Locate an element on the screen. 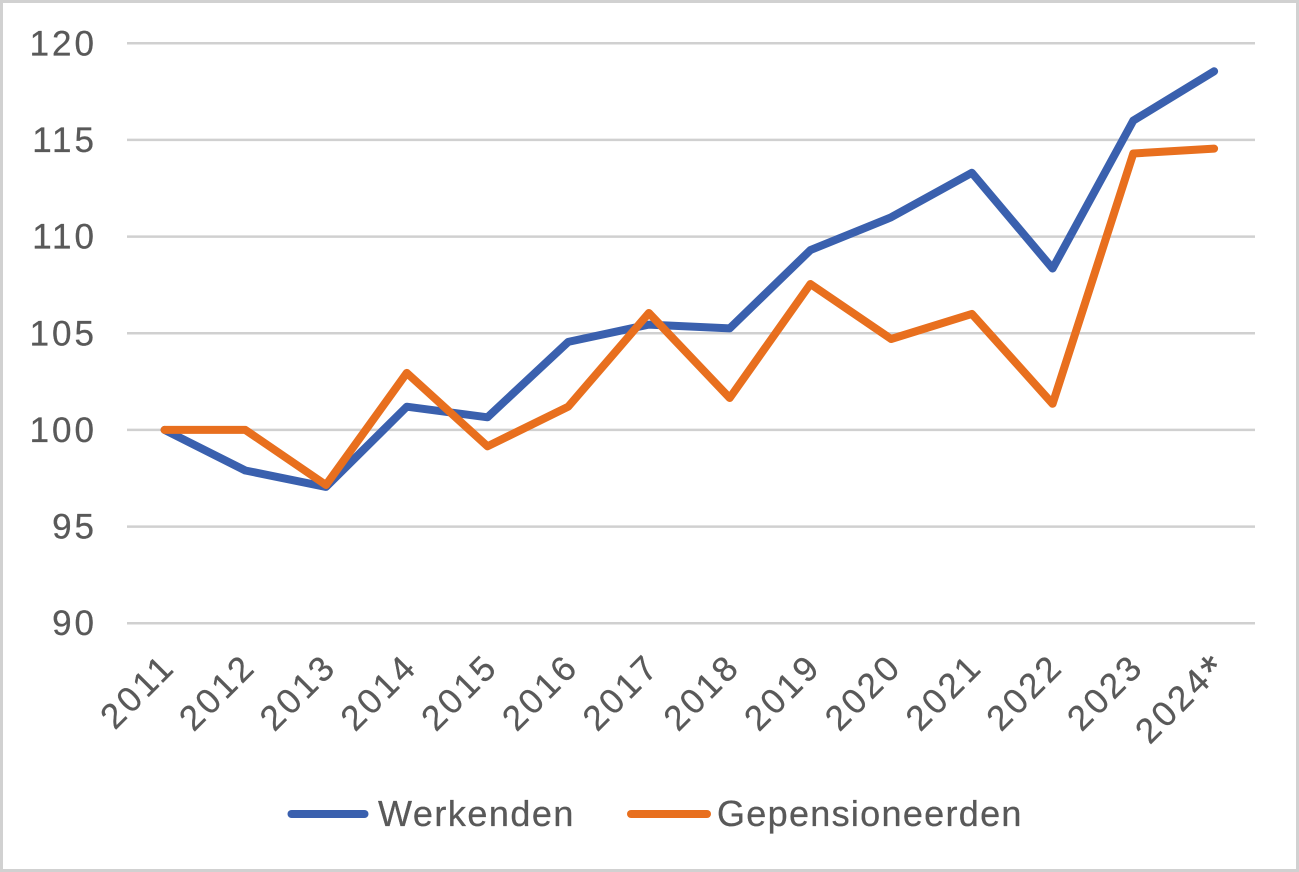 The image size is (1299, 872). svg-text: 95 is located at coordinates (74, 527).